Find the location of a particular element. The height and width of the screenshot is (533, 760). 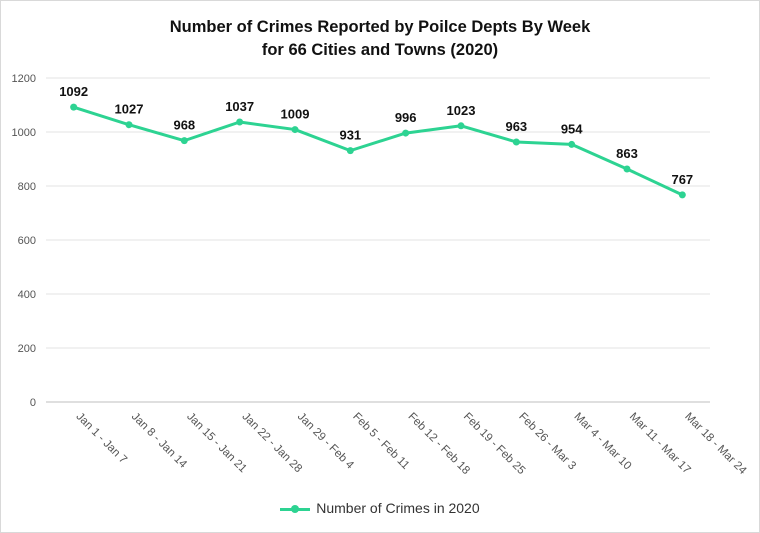

data-label: 1092 is located at coordinates (73, 91).